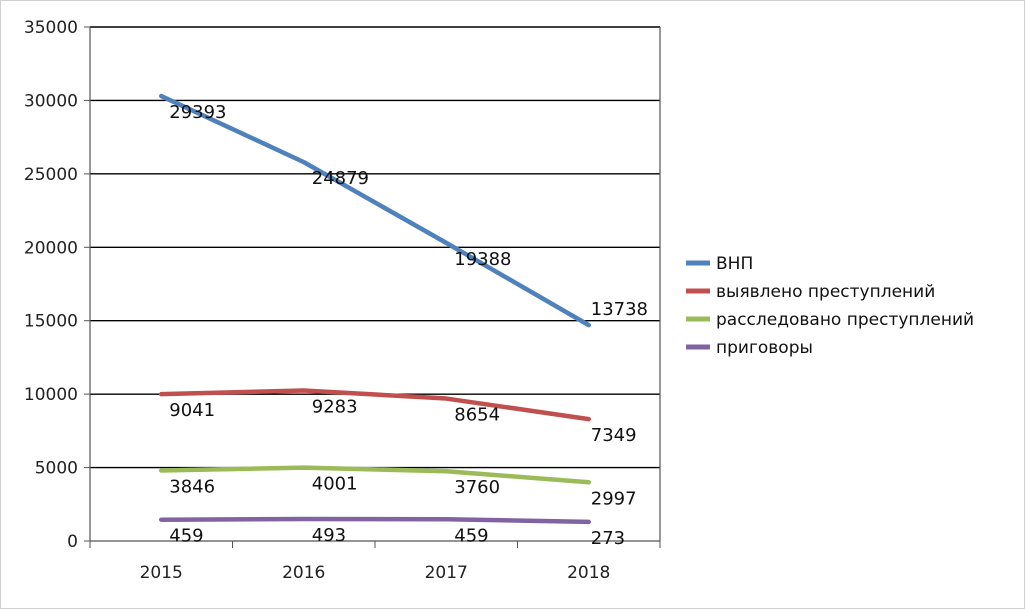 Image resolution: width=1025 pixels, height=609 pixels. I want to click on y-tick-label: 20000, so click(51, 248).